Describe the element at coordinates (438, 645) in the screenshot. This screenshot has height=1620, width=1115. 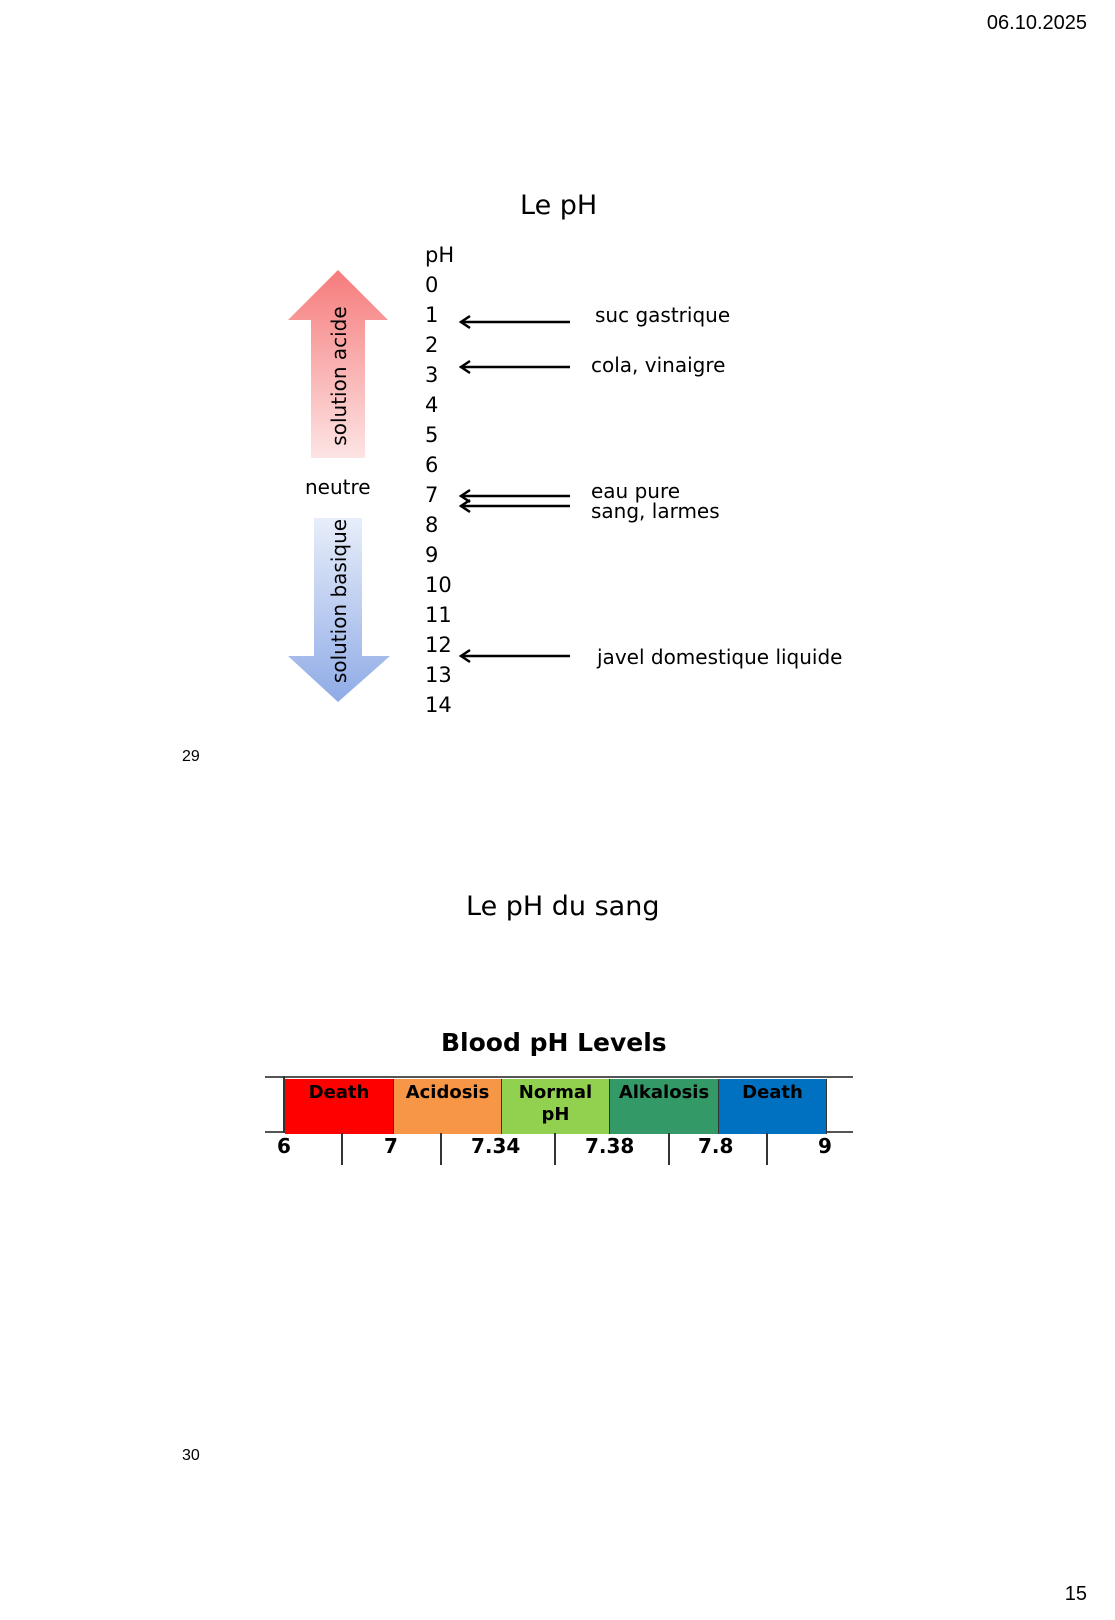
I see `ph-value: 12` at that location.